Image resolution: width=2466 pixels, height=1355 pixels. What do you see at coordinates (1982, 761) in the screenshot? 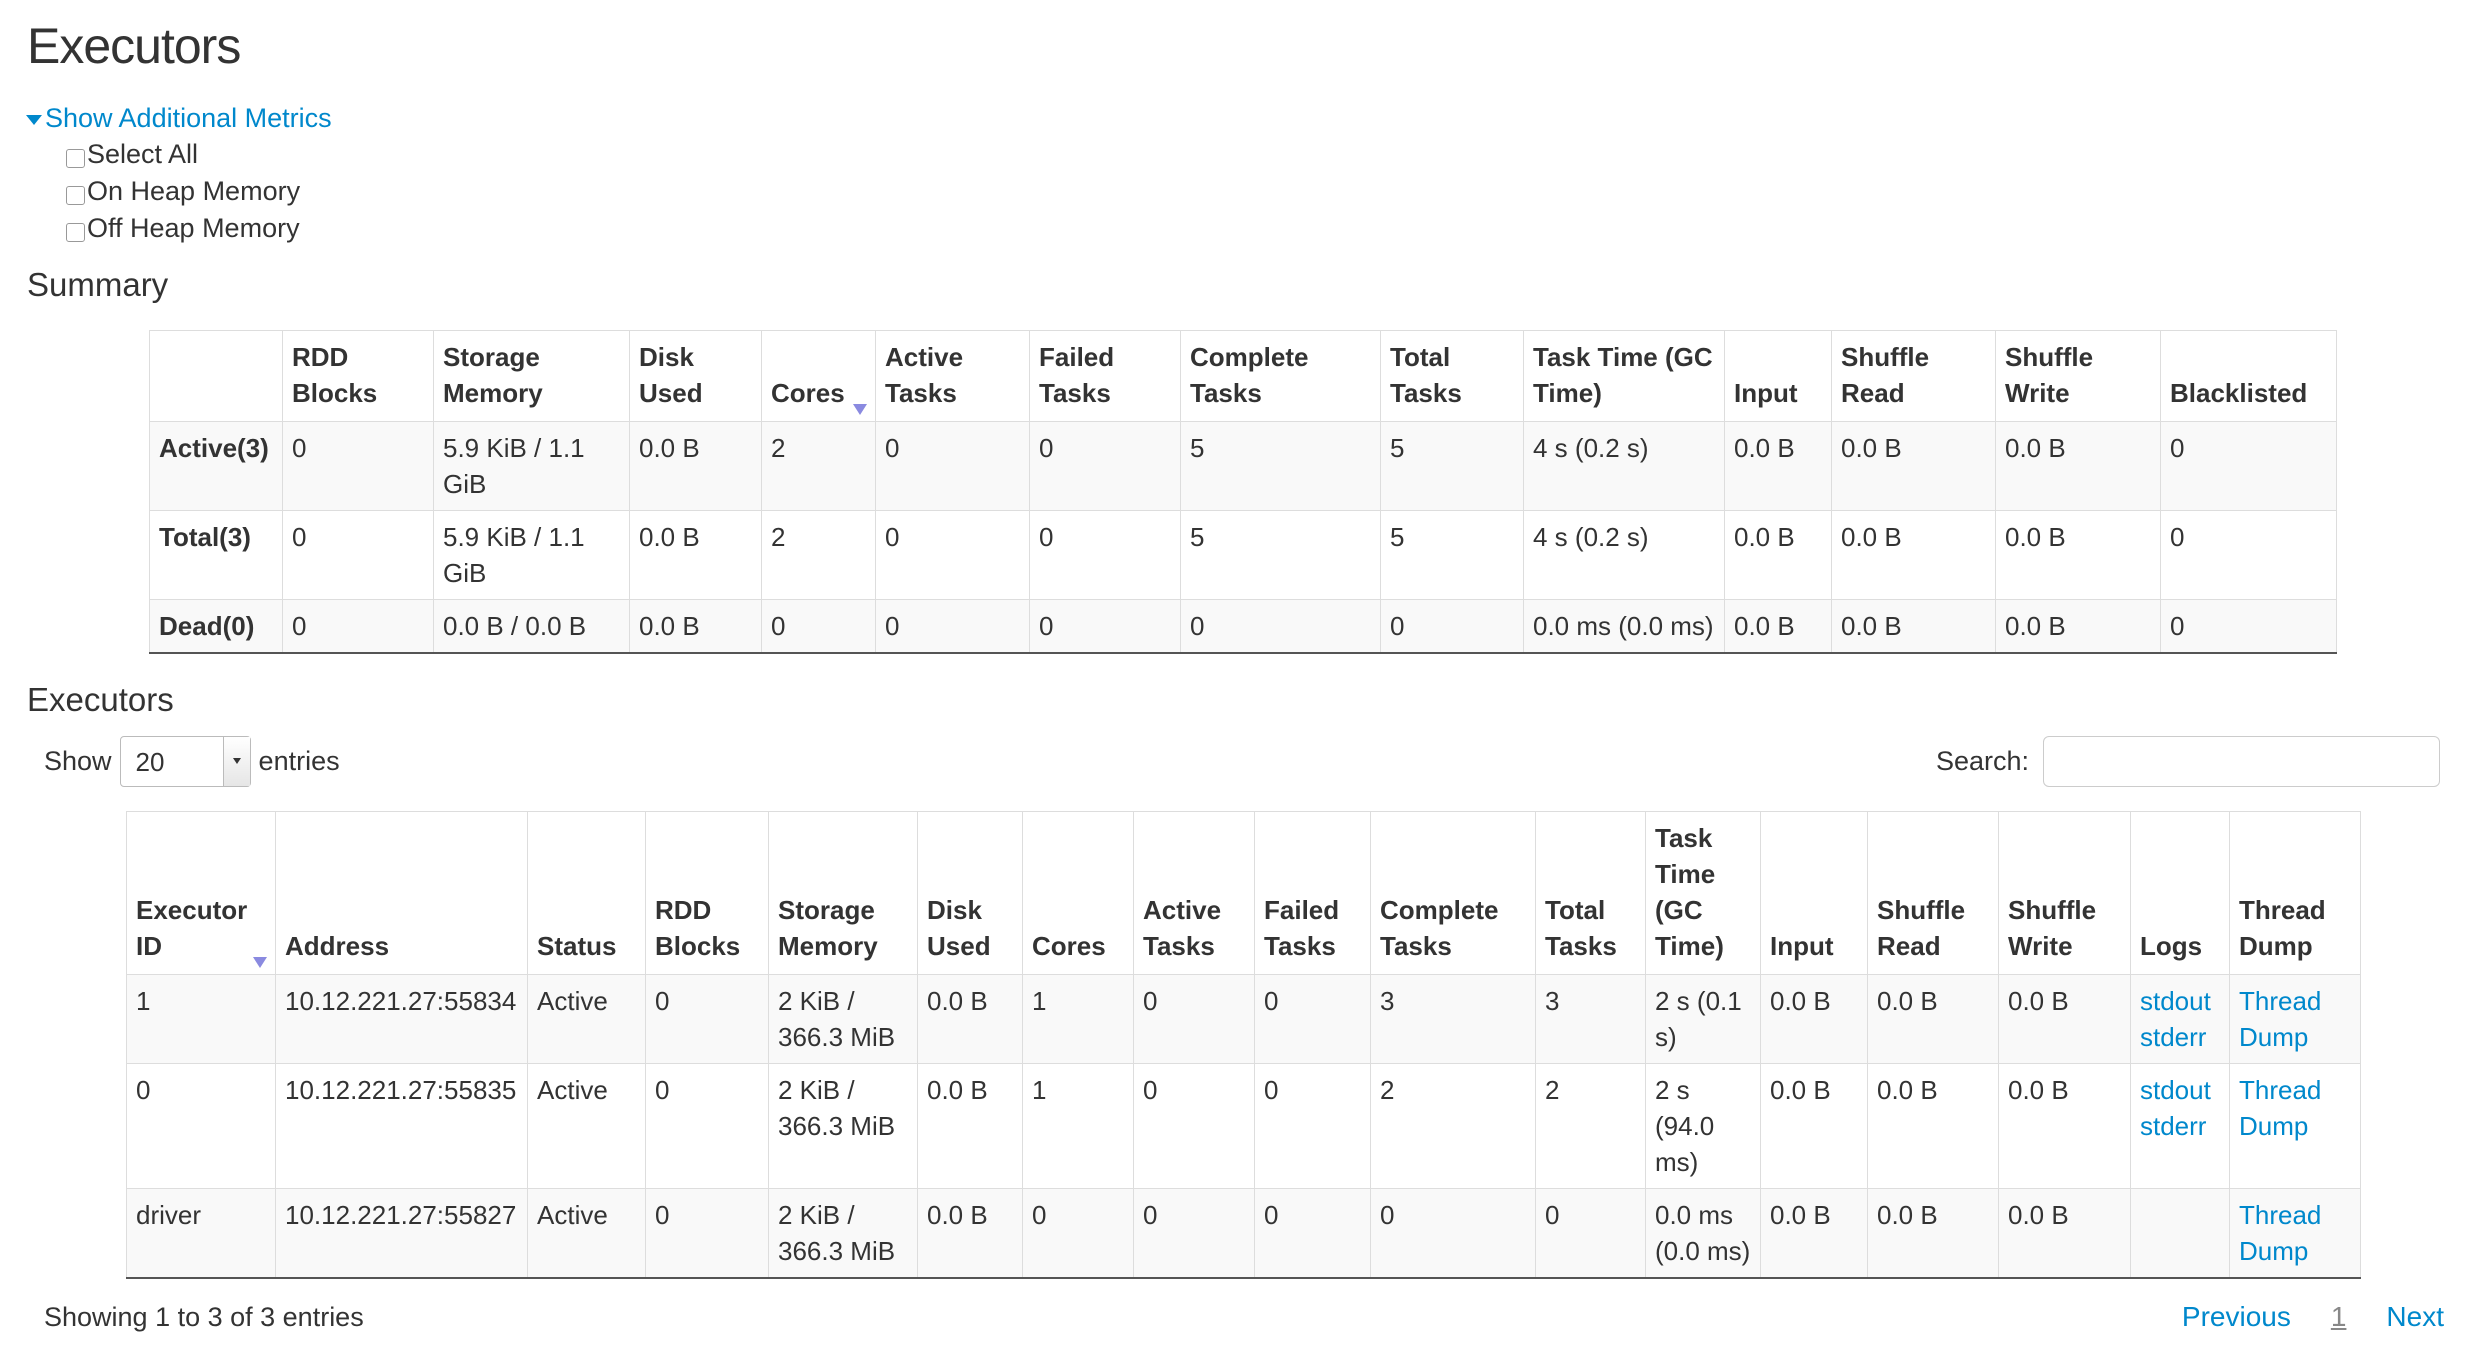
I see `search-label: Search:` at bounding box center [1982, 761].